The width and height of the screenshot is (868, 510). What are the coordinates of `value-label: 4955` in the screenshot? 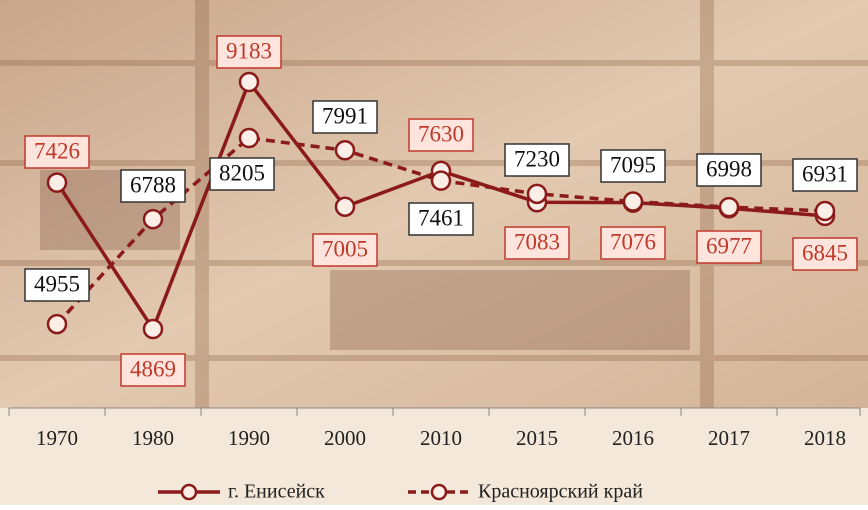 It's located at (57, 283).